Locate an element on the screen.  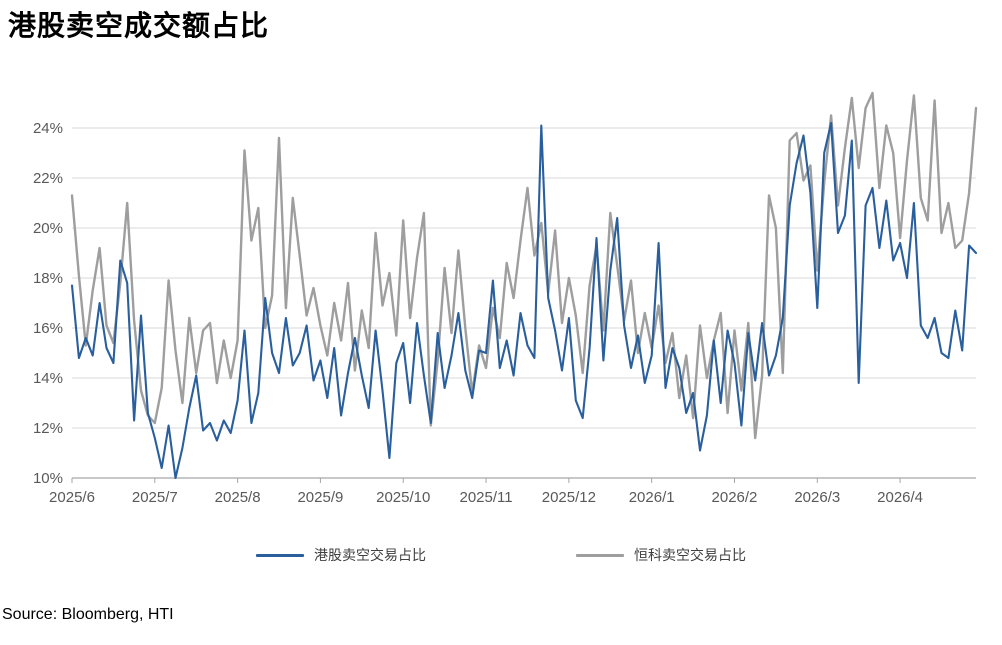
x-tick-label: 2025/9 is located at coordinates (320, 497).